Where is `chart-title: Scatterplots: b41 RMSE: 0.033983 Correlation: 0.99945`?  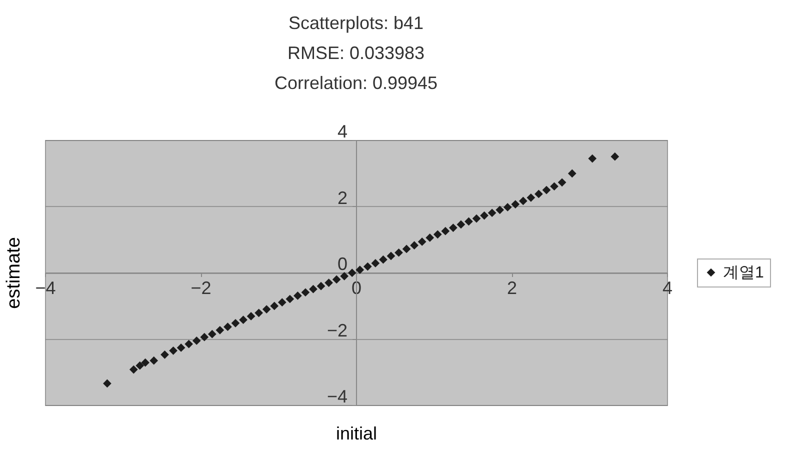
chart-title: Scatterplots: b41 RMSE: 0.033983 Correlation: 0.99945 is located at coordinates (356, 53).